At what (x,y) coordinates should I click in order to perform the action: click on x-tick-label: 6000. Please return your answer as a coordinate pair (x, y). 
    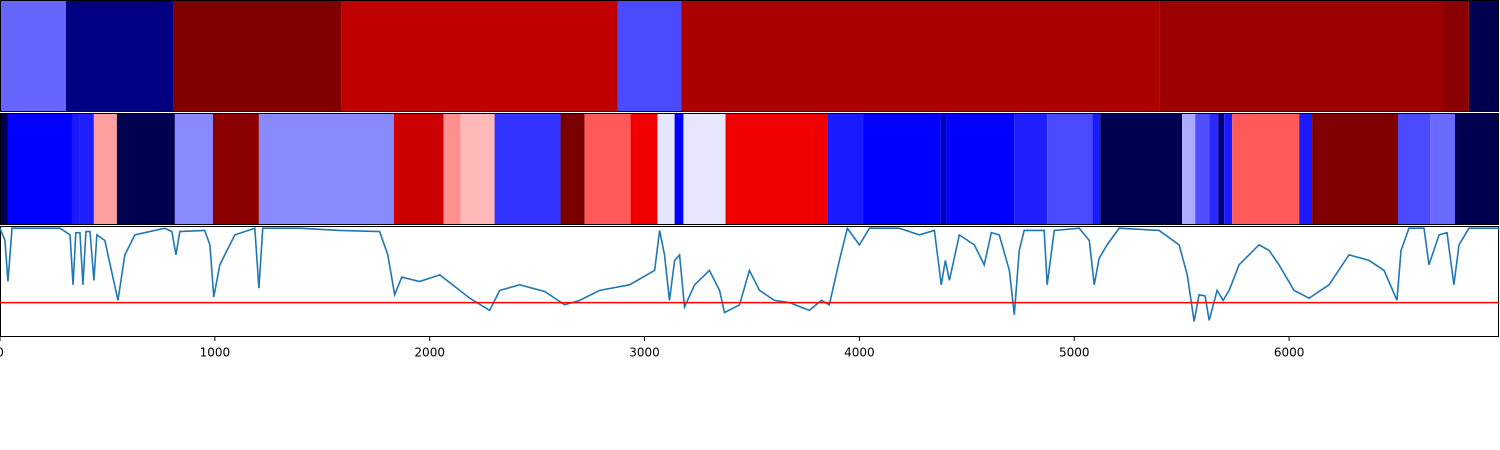
    Looking at the image, I should click on (1289, 353).